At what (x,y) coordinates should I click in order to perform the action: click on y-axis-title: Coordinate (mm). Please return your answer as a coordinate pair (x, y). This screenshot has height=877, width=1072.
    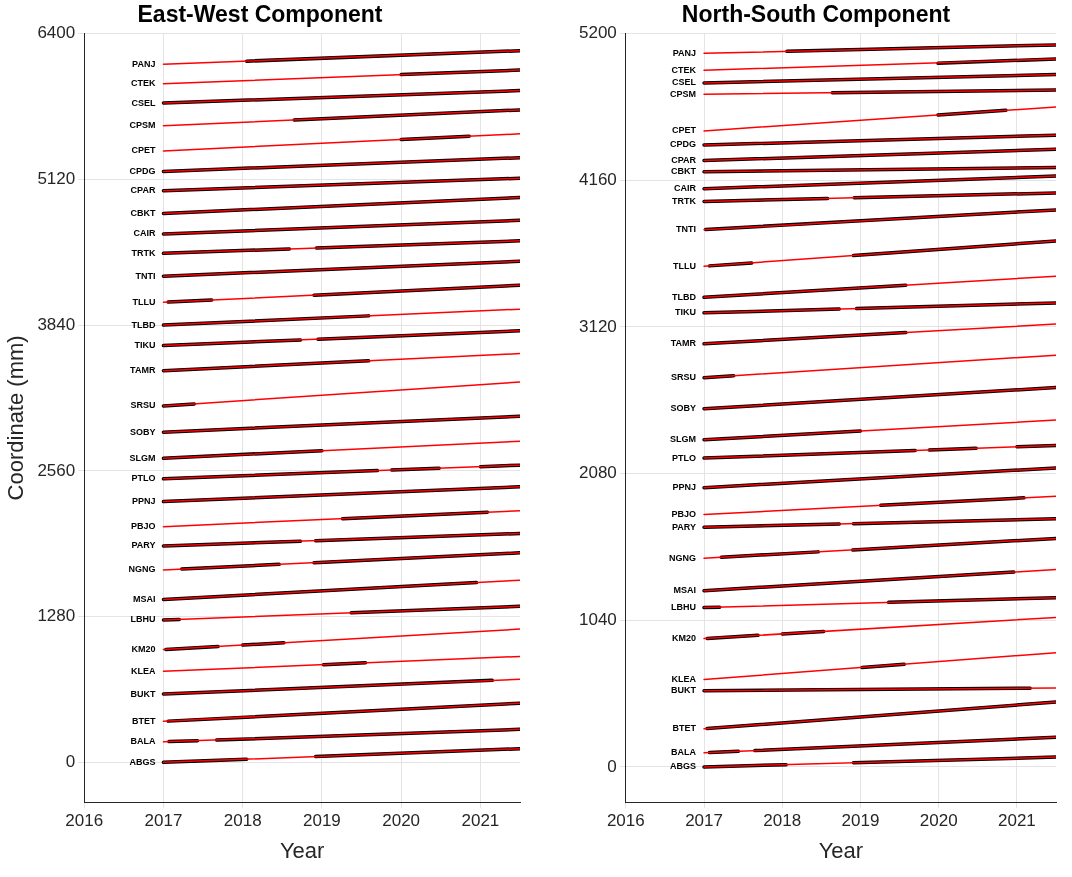
    Looking at the image, I should click on (16, 418).